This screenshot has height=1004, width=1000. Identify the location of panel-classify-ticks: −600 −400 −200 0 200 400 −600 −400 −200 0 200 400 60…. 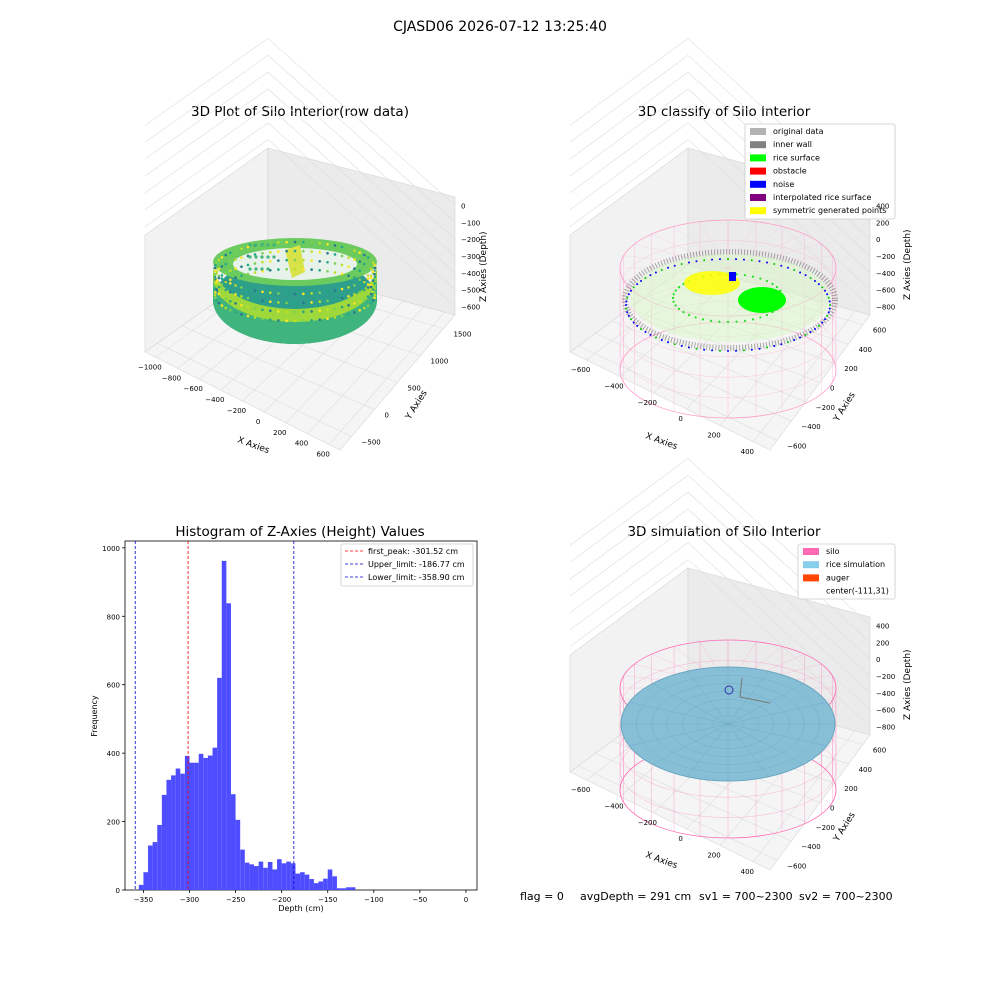
(733, 328).